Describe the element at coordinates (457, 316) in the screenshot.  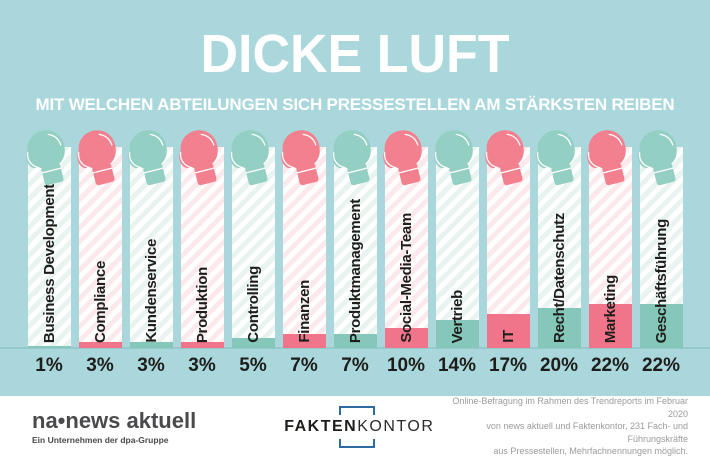
I see `bar-label: Vertrieb` at that location.